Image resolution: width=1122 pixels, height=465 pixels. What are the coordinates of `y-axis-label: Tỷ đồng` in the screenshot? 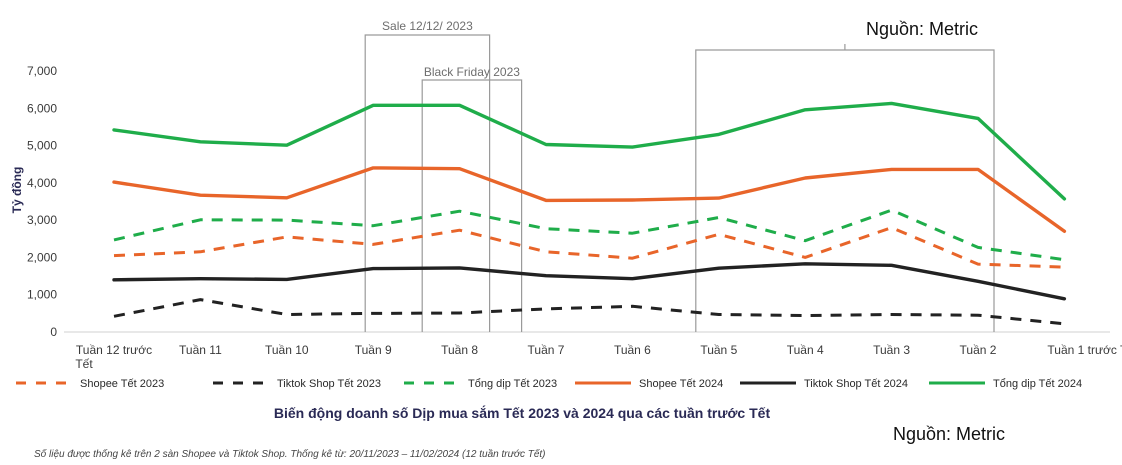 It's located at (17, 190).